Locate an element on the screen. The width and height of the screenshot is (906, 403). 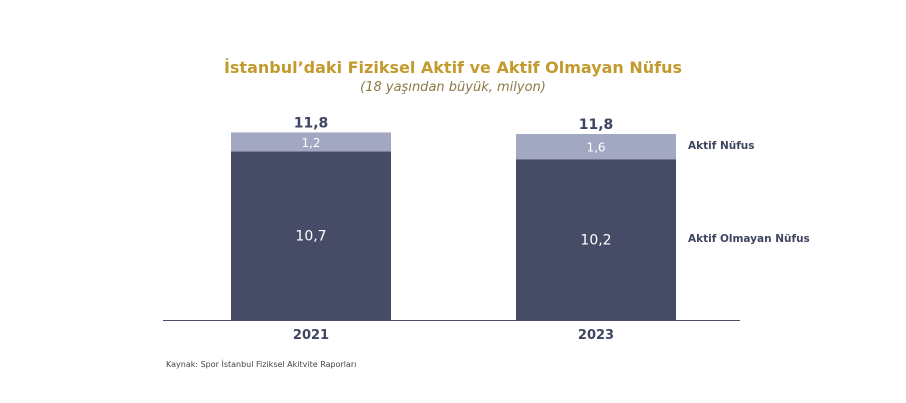
x-tick-label: 2021 is located at coordinates (311, 335).